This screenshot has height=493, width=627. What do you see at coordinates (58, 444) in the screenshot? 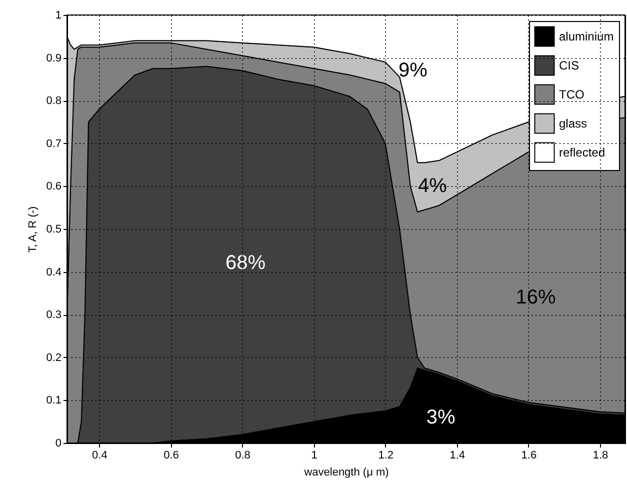
I see `y-tick-label: 0` at bounding box center [58, 444].